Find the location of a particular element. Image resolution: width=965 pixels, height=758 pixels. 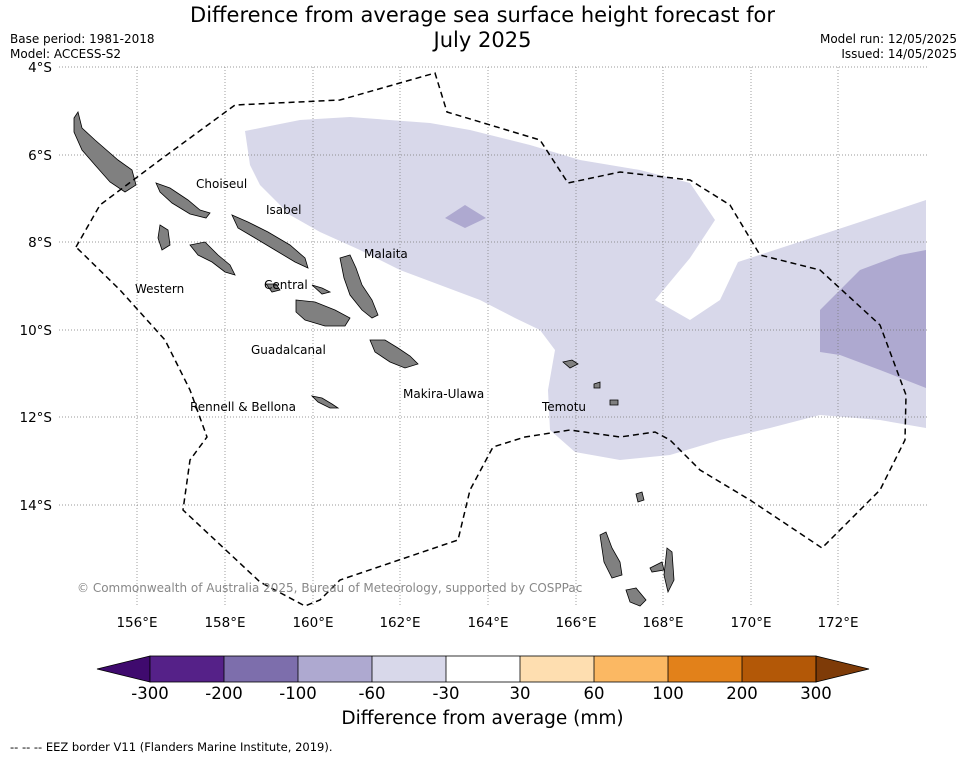

island-vella is located at coordinates (164, 237).